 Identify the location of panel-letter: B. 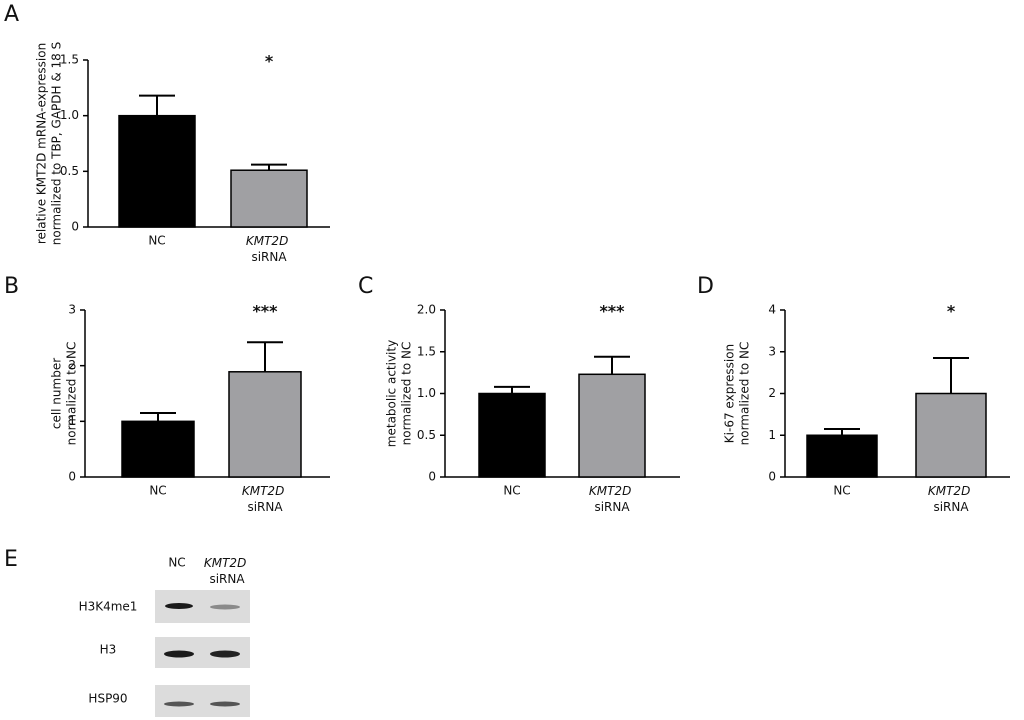
(11, 286).